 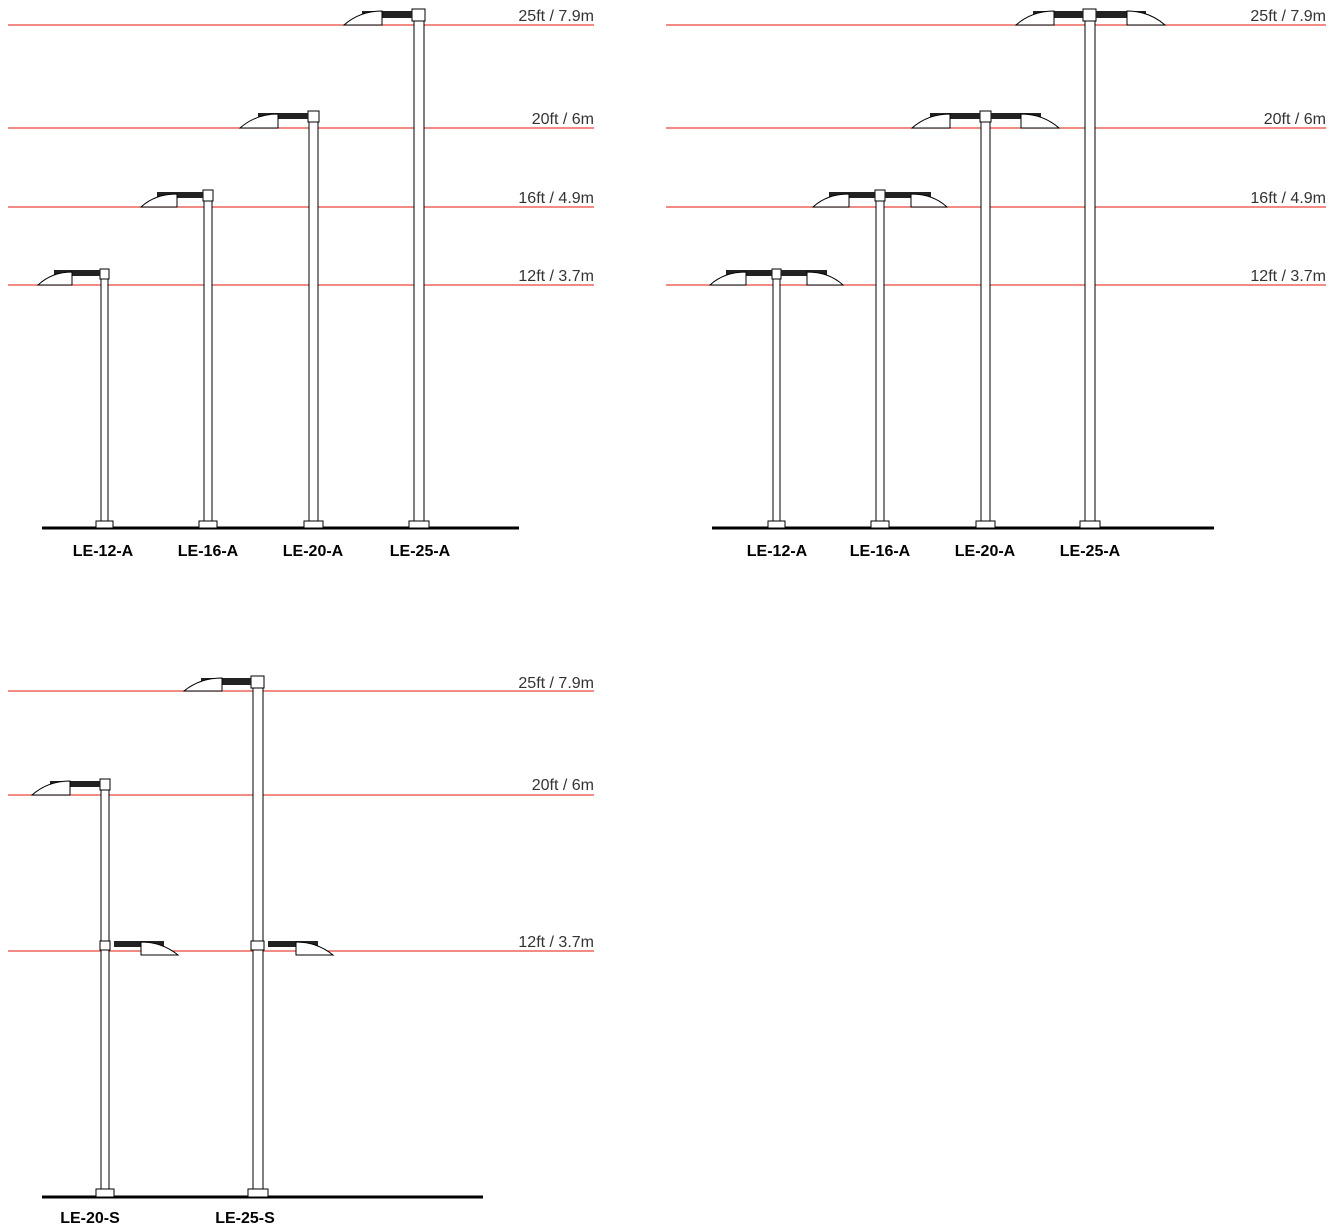 I want to click on pole-le-20-a-twin, so click(x=985, y=319).